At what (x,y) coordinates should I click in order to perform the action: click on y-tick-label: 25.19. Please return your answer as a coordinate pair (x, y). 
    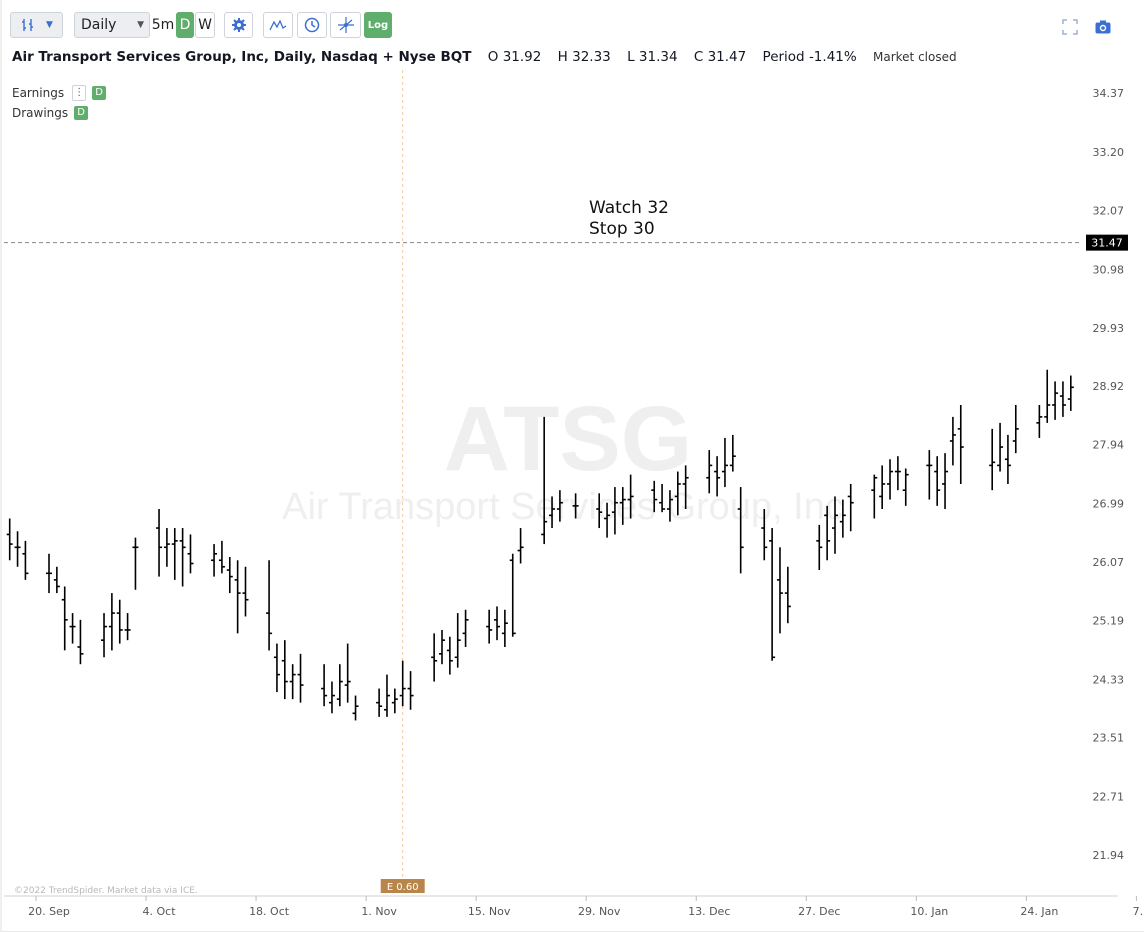
    Looking at the image, I should click on (1109, 621).